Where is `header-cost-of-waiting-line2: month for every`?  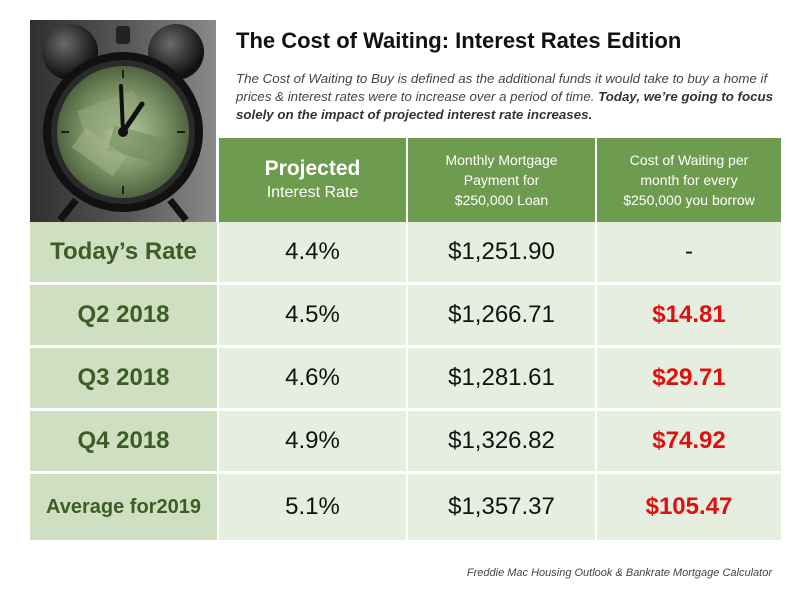 header-cost-of-waiting-line2: month for every is located at coordinates (689, 180).